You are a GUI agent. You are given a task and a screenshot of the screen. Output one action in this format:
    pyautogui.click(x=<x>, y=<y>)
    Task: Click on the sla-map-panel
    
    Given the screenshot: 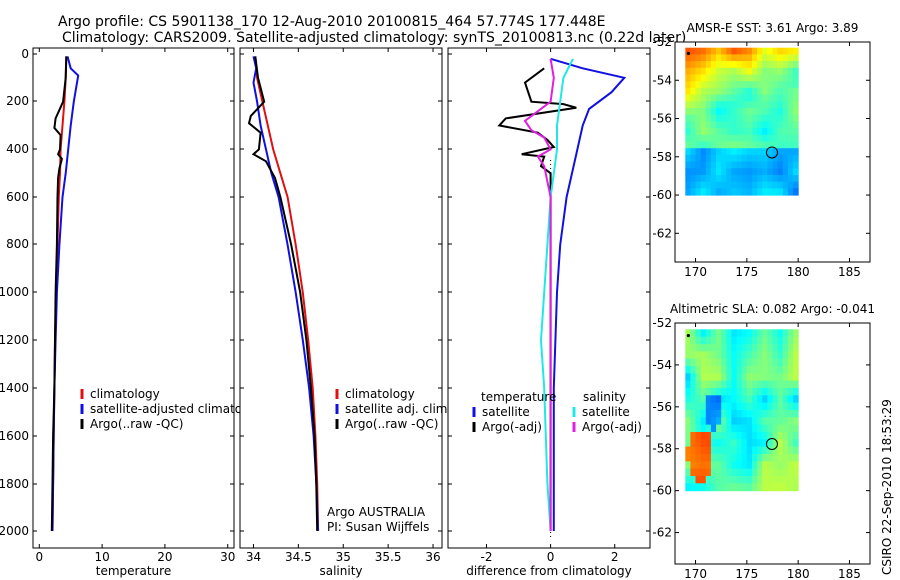 What is the action you would take?
    pyautogui.click(x=772, y=443)
    